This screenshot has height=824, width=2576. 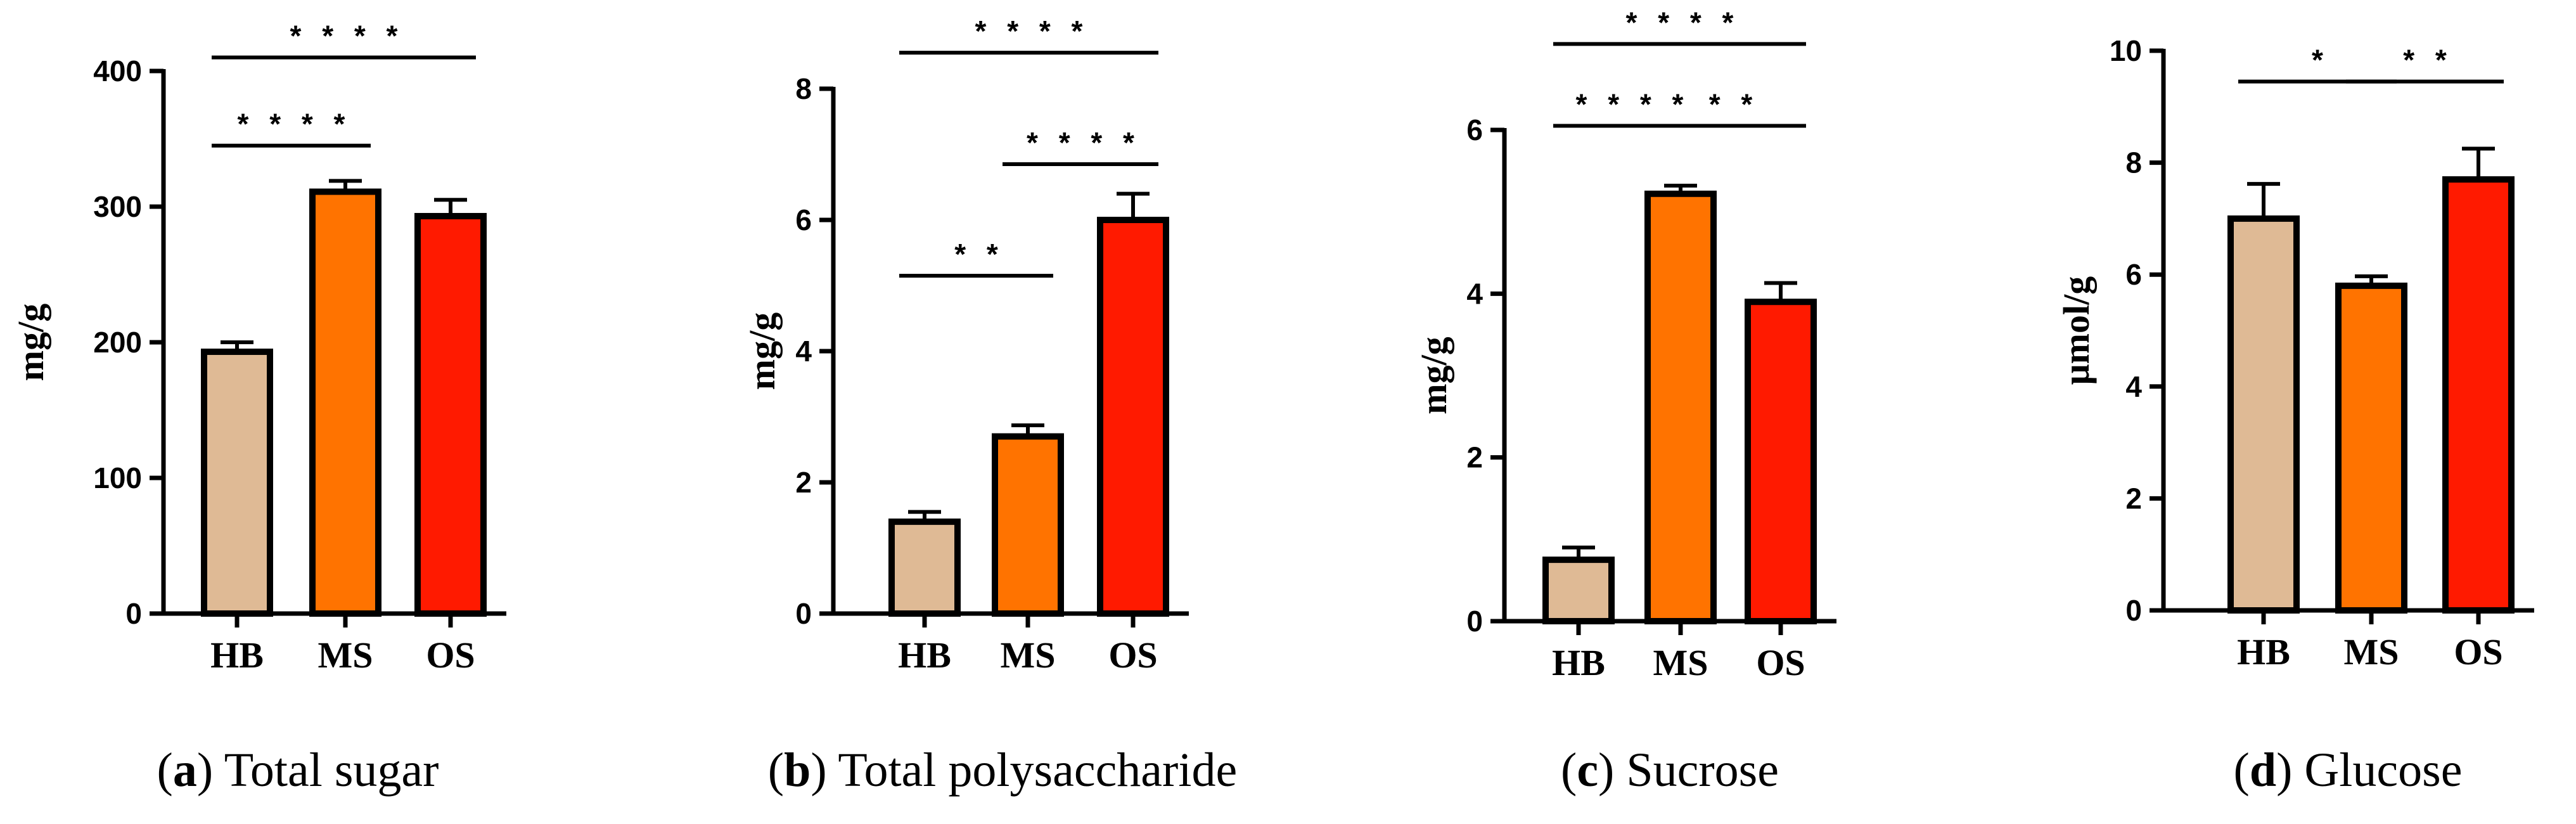 I want to click on y-tick-label: 200, so click(x=117, y=342).